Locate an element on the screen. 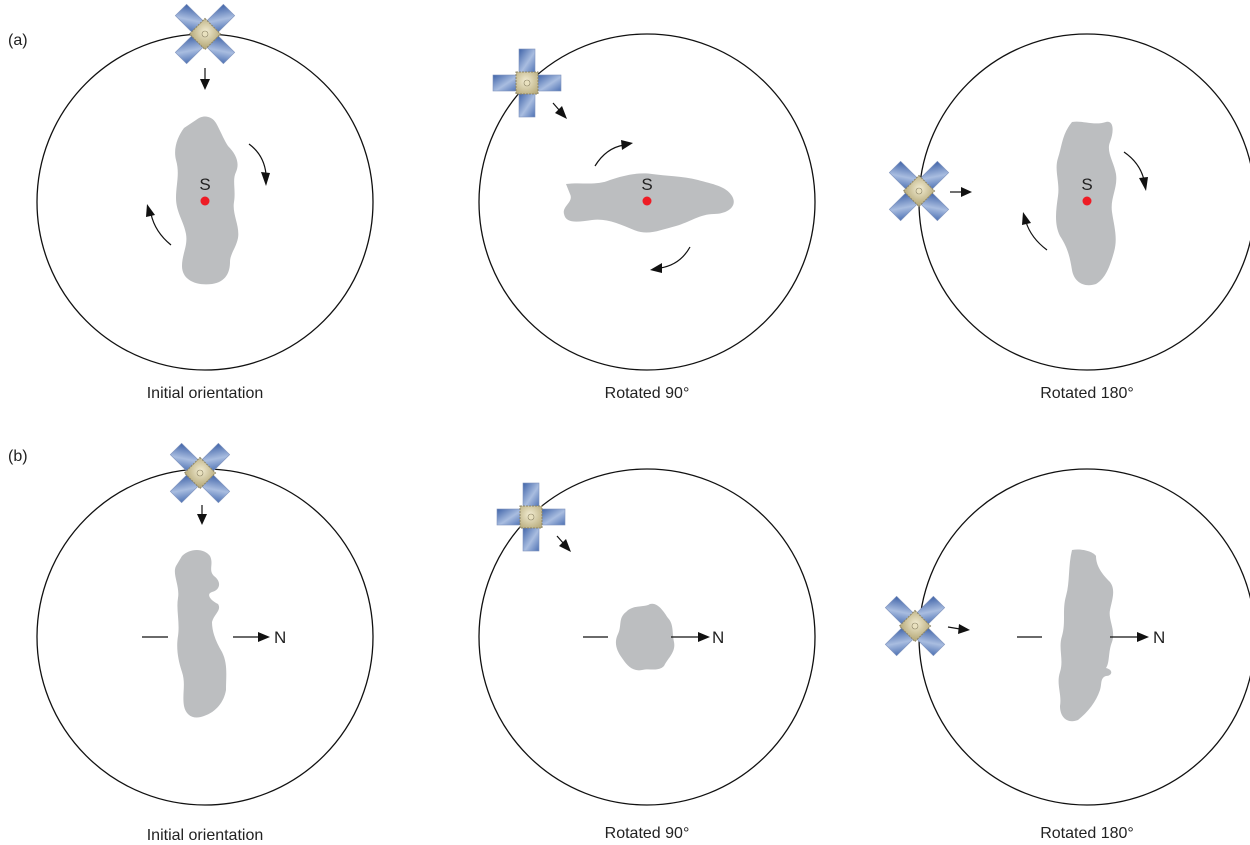 This screenshot has width=1250, height=845. panel-a-initial: S Initial orientation is located at coordinates (205, 201).